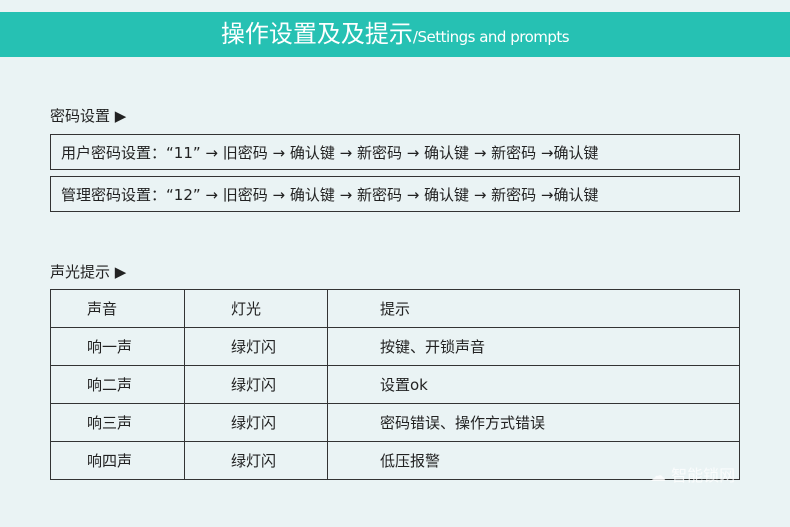 This screenshot has width=790, height=527. What do you see at coordinates (533, 422) in the screenshot?
I see `cell: 密码错误、操作方式错误` at bounding box center [533, 422].